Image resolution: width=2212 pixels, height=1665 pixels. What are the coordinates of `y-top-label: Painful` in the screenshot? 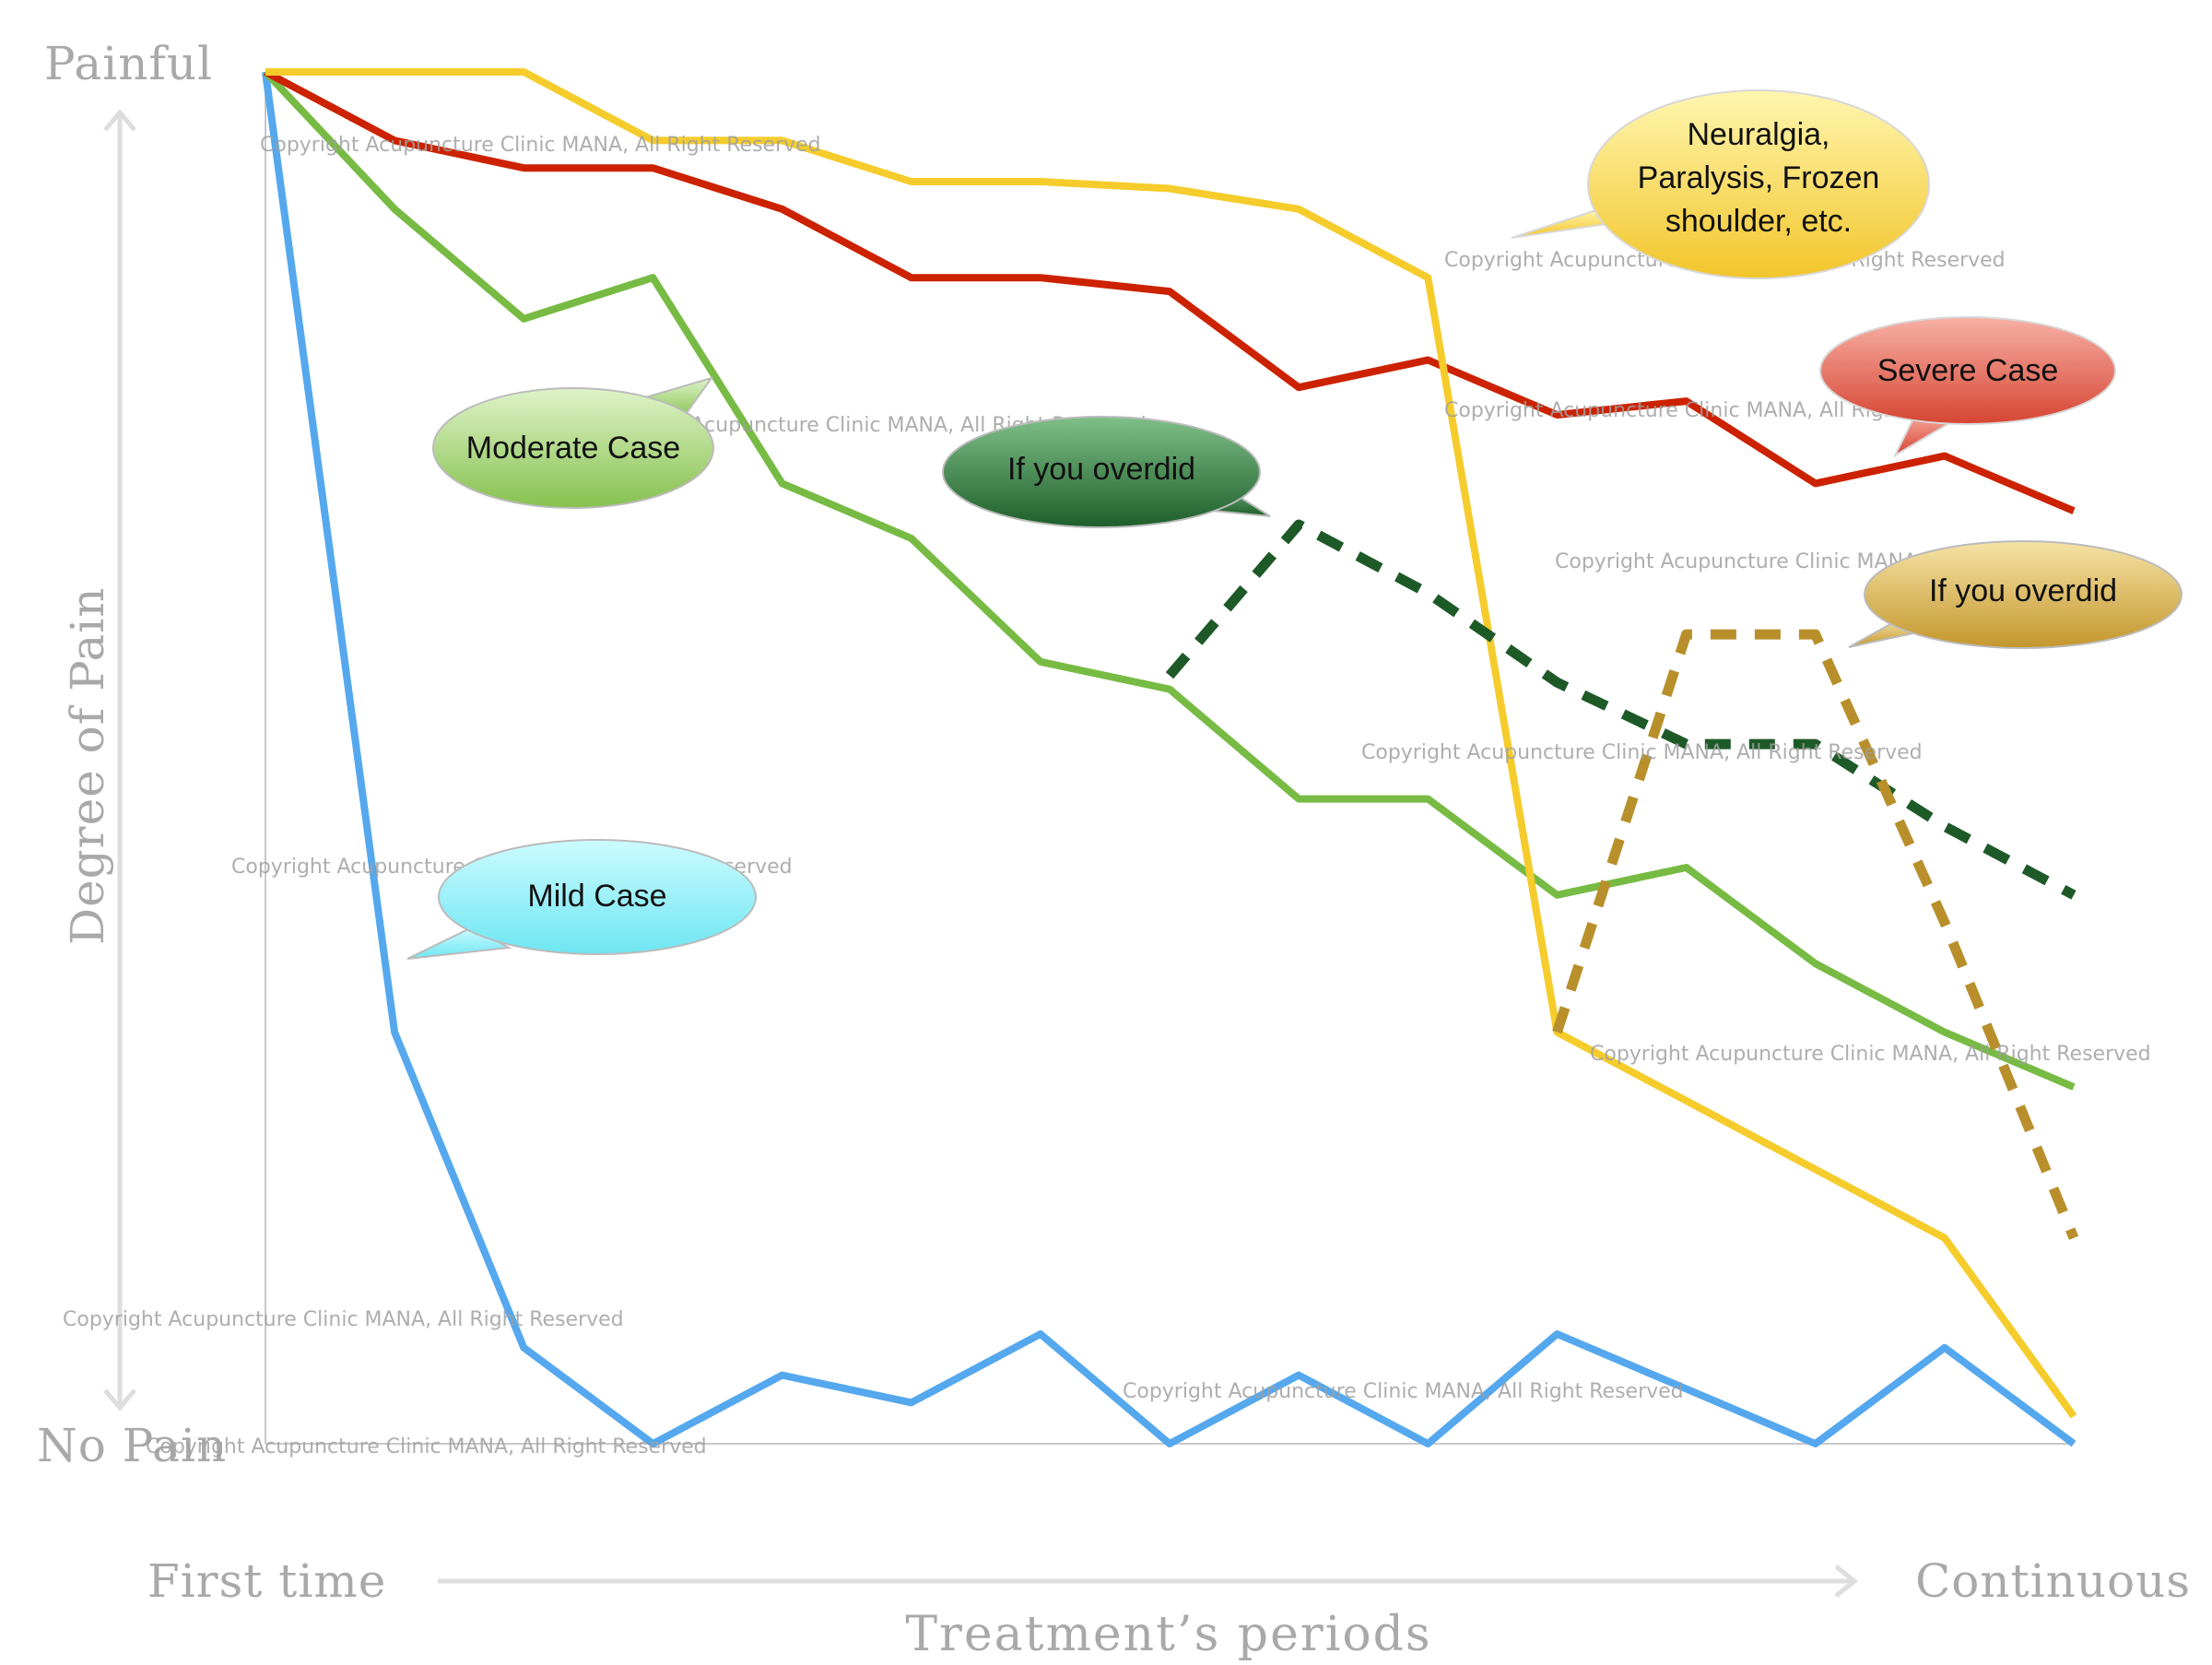 It's located at (128, 64).